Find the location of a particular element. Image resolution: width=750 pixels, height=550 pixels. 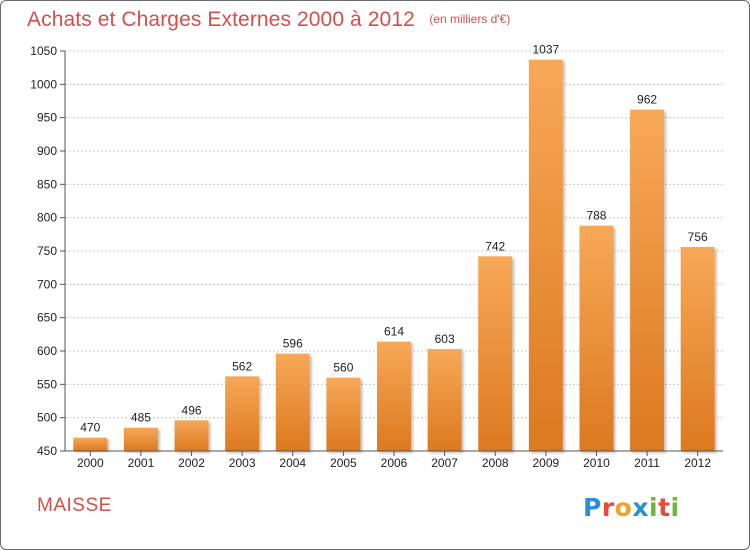

y-tick-label: 750 is located at coordinates (47, 251).